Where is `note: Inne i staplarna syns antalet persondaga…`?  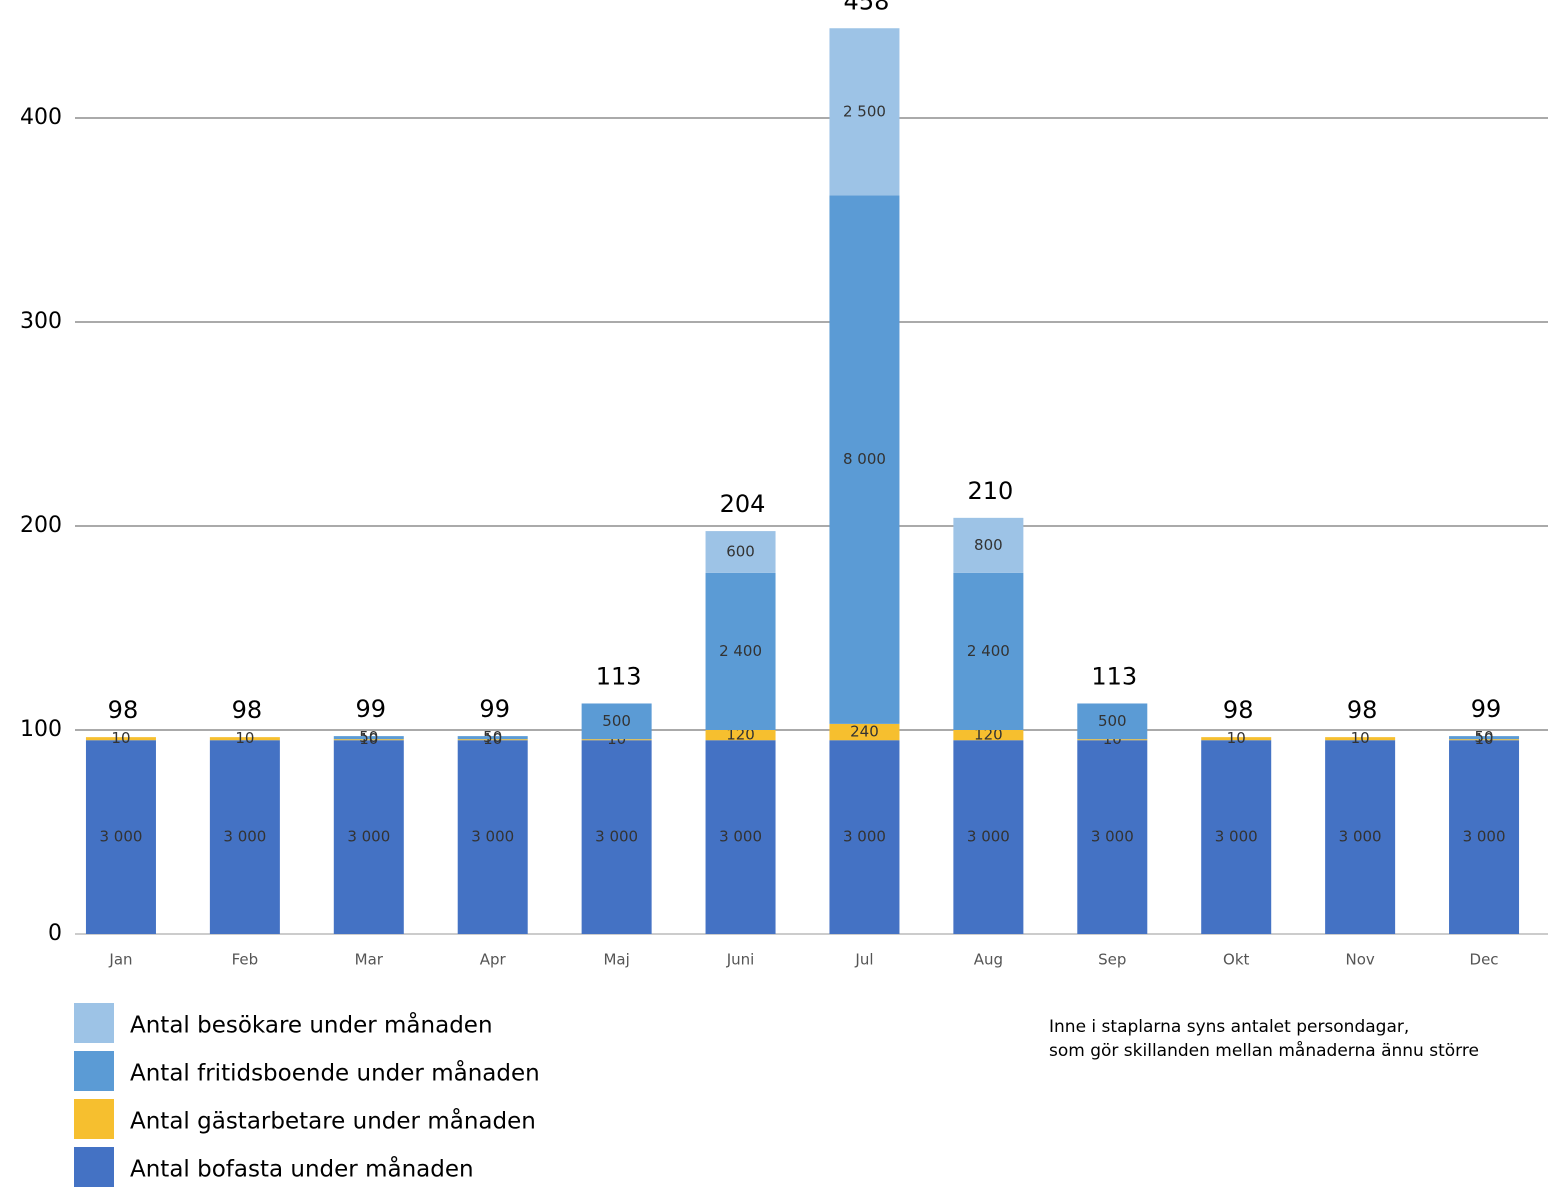
note: Inne i staplarna syns antalet persondaga… is located at coordinates (1229, 1027).